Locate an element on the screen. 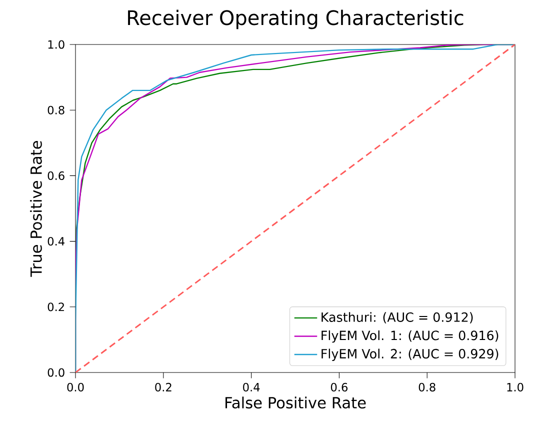 Image resolution: width=534 pixels, height=424 pixels. y-tick-label: 0.8 is located at coordinates (56, 110).